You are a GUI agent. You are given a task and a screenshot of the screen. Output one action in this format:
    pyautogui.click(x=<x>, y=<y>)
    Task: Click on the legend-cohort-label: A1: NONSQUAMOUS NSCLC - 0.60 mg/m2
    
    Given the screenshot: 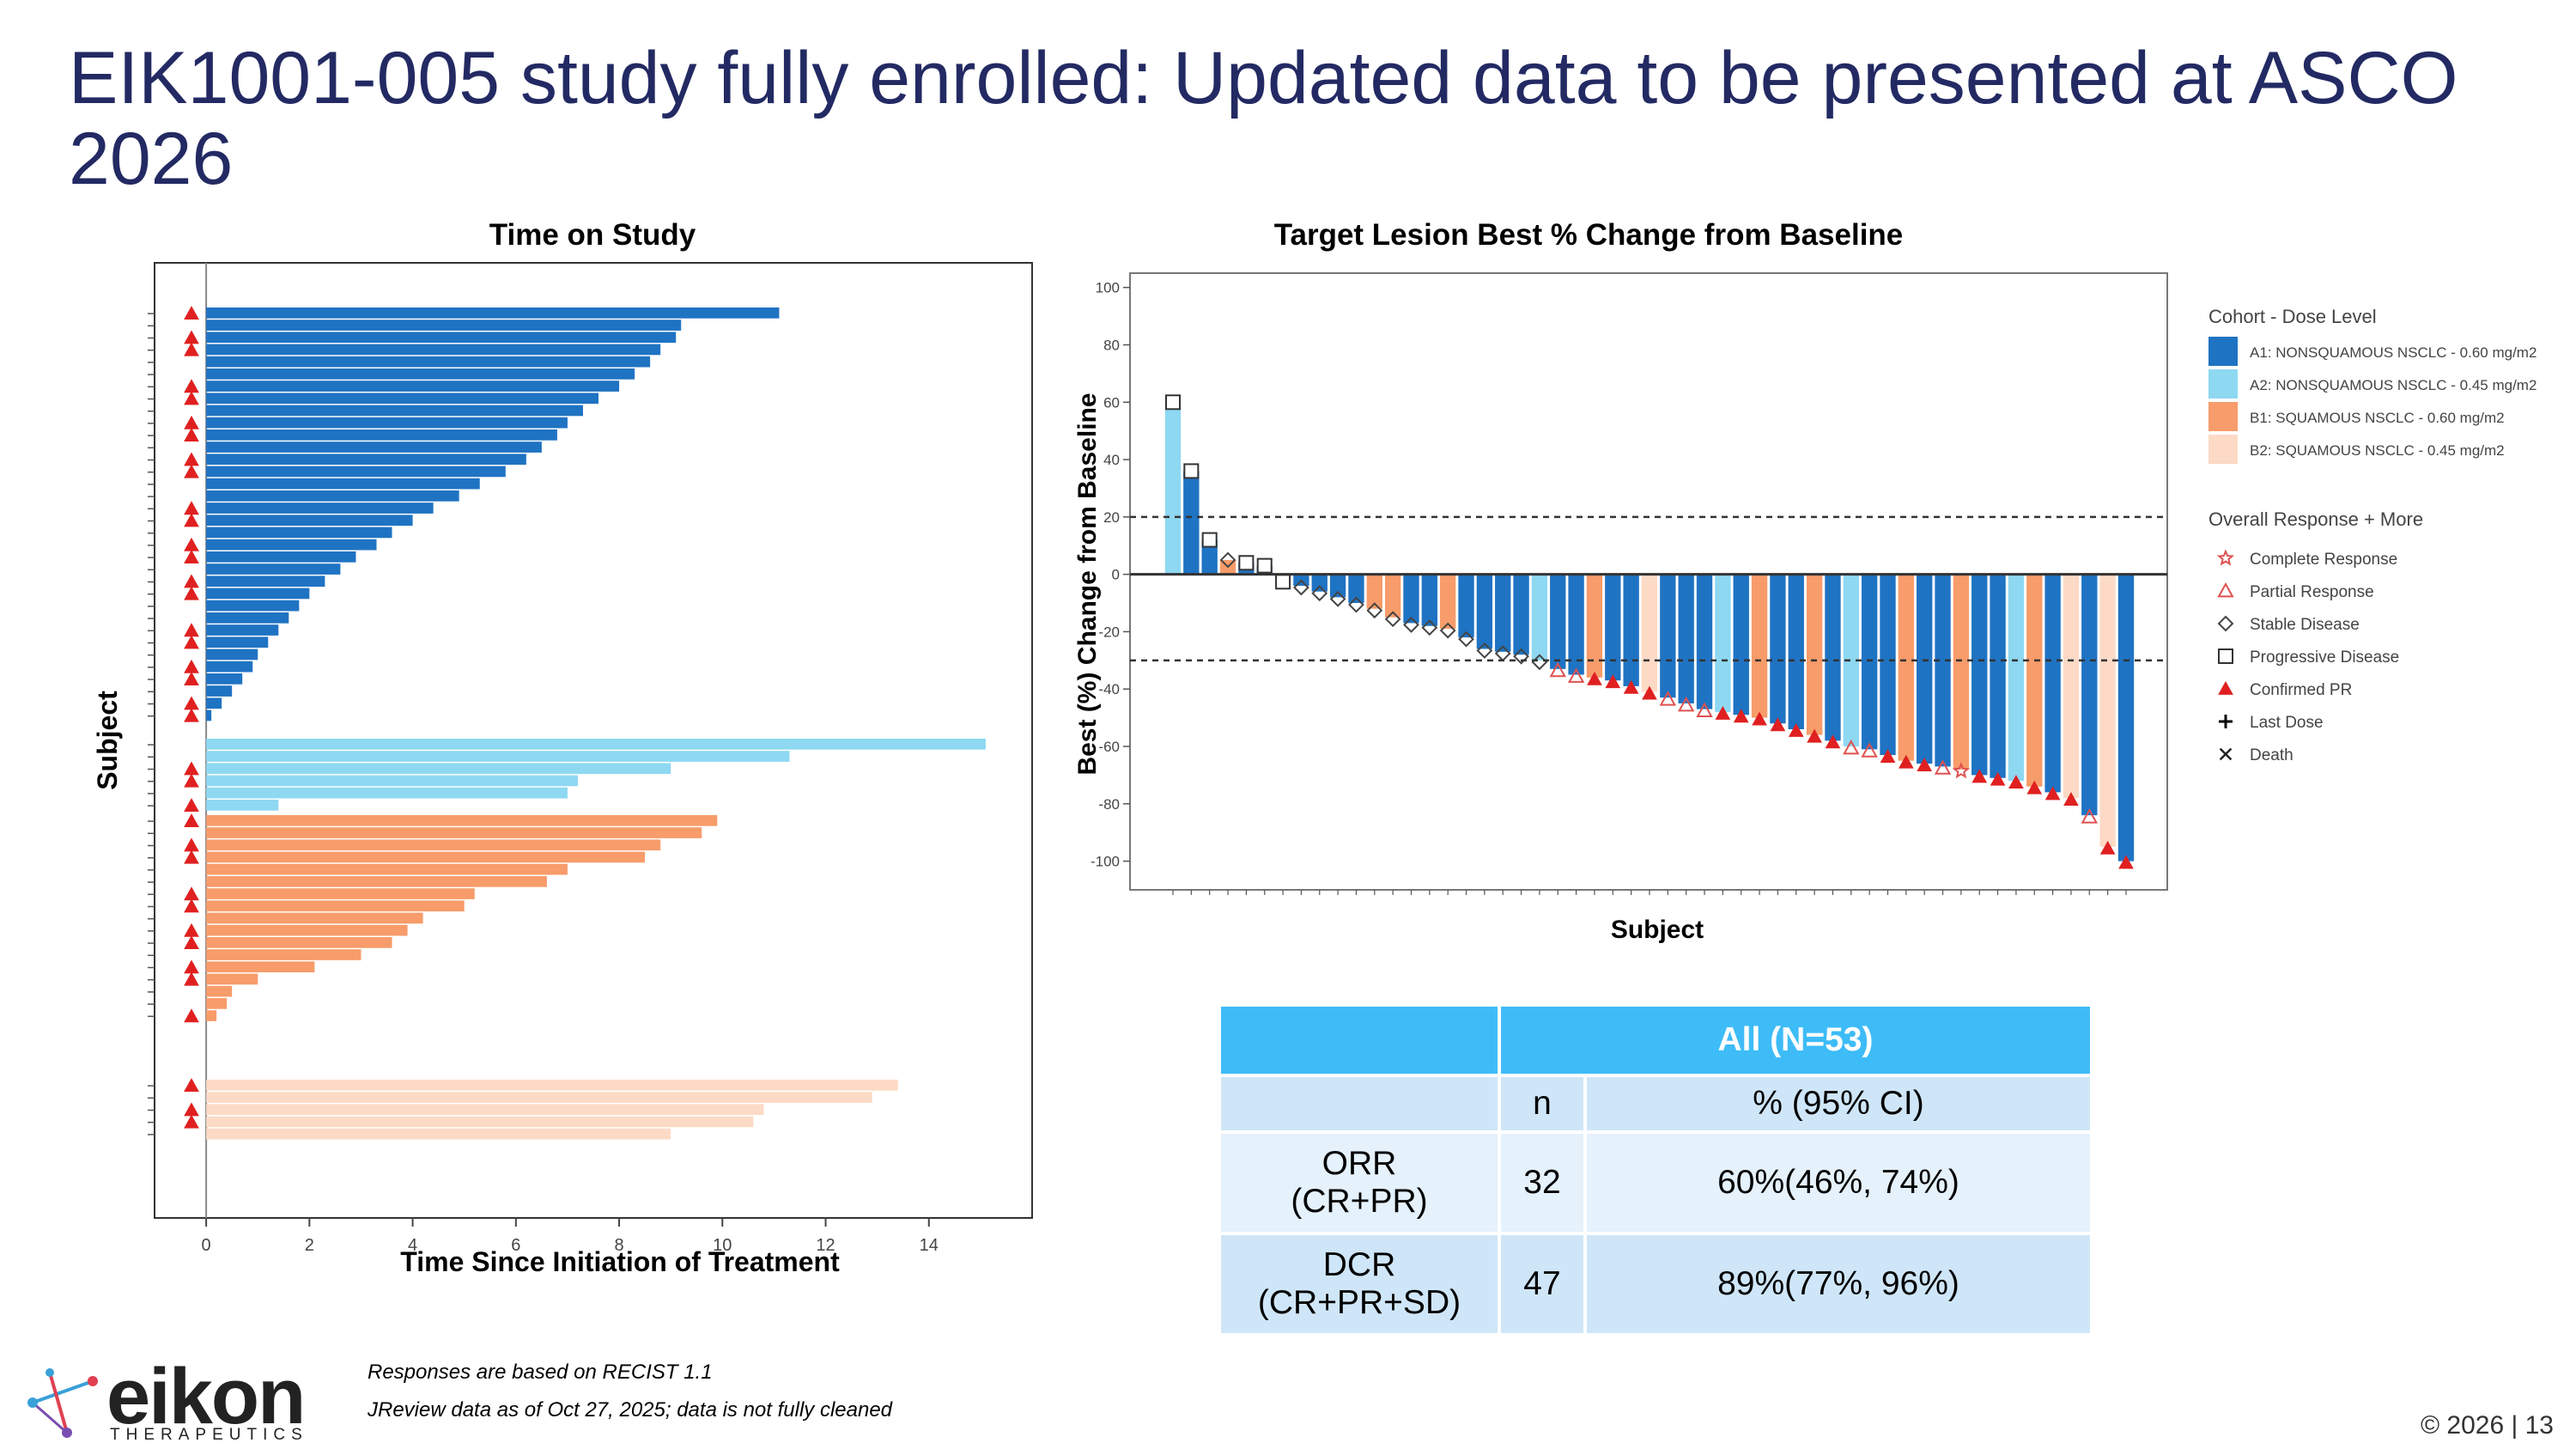 What is the action you would take?
    pyautogui.click(x=2393, y=352)
    